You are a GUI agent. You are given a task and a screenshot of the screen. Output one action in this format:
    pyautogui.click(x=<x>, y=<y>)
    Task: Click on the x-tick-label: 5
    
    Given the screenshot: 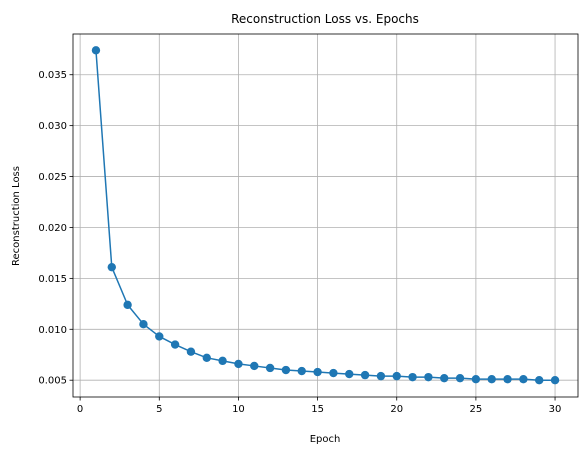 What is the action you would take?
    pyautogui.click(x=159, y=409)
    